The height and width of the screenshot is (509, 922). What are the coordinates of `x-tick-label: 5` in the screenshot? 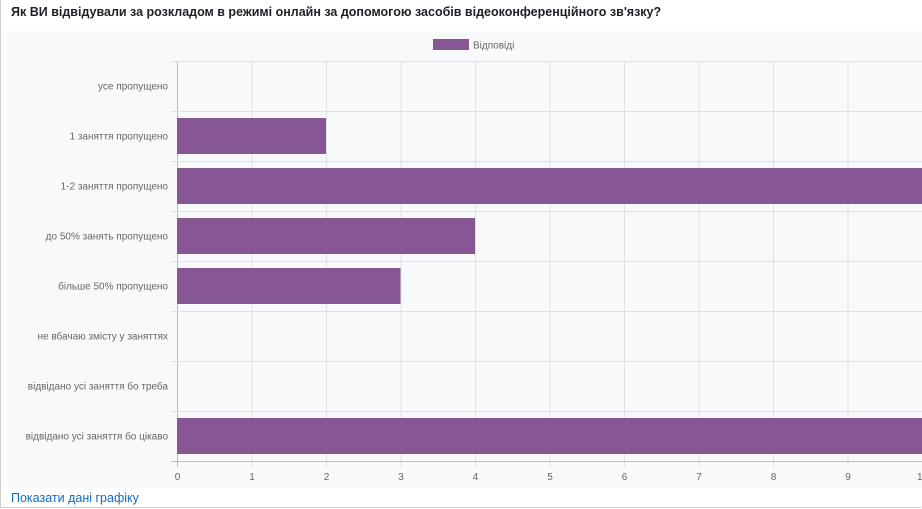 It's located at (550, 477).